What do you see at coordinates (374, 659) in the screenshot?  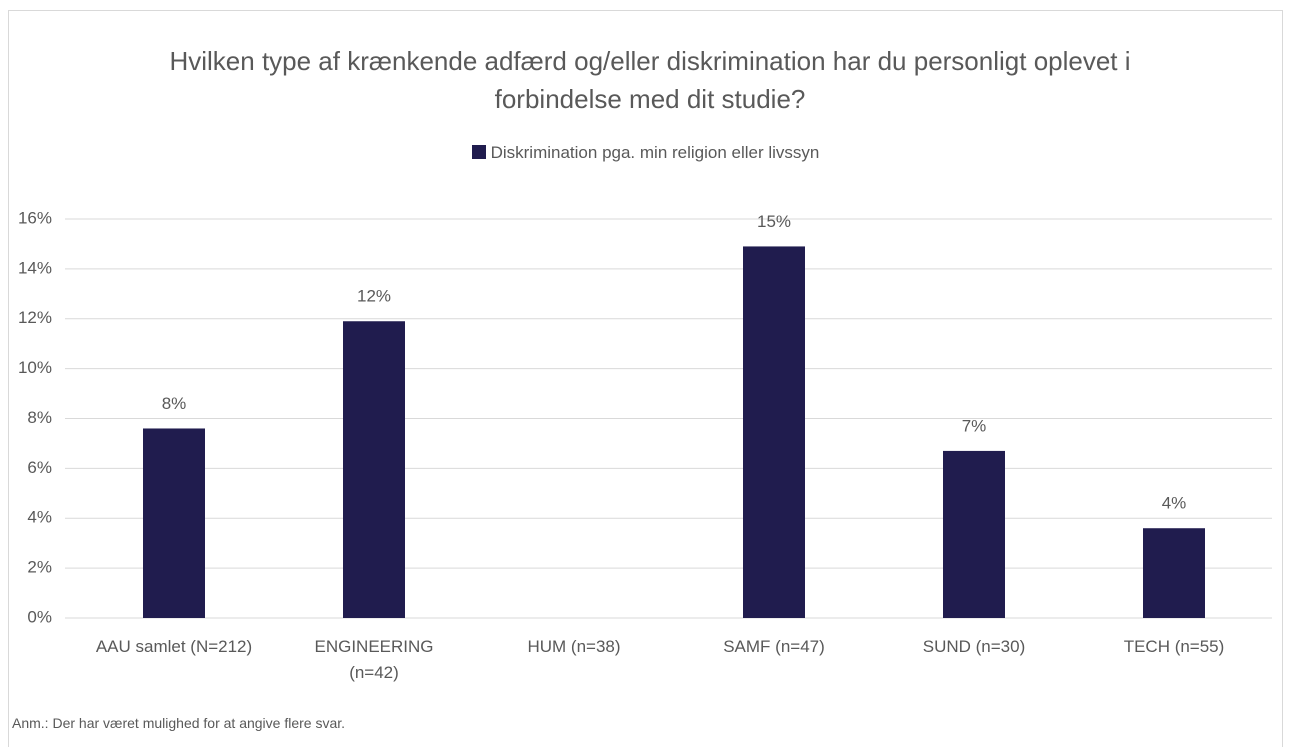 I see `x-tick-label: ENGINEERING (n=42)` at bounding box center [374, 659].